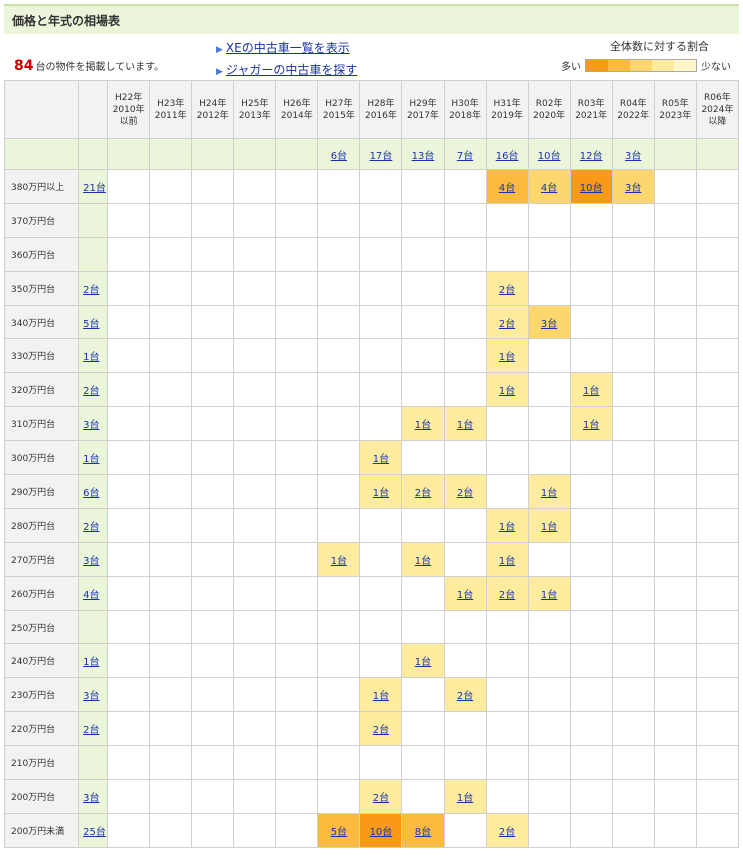 Image resolution: width=743 pixels, height=856 pixels. I want to click on matrix-cell: 1台, so click(591, 390).